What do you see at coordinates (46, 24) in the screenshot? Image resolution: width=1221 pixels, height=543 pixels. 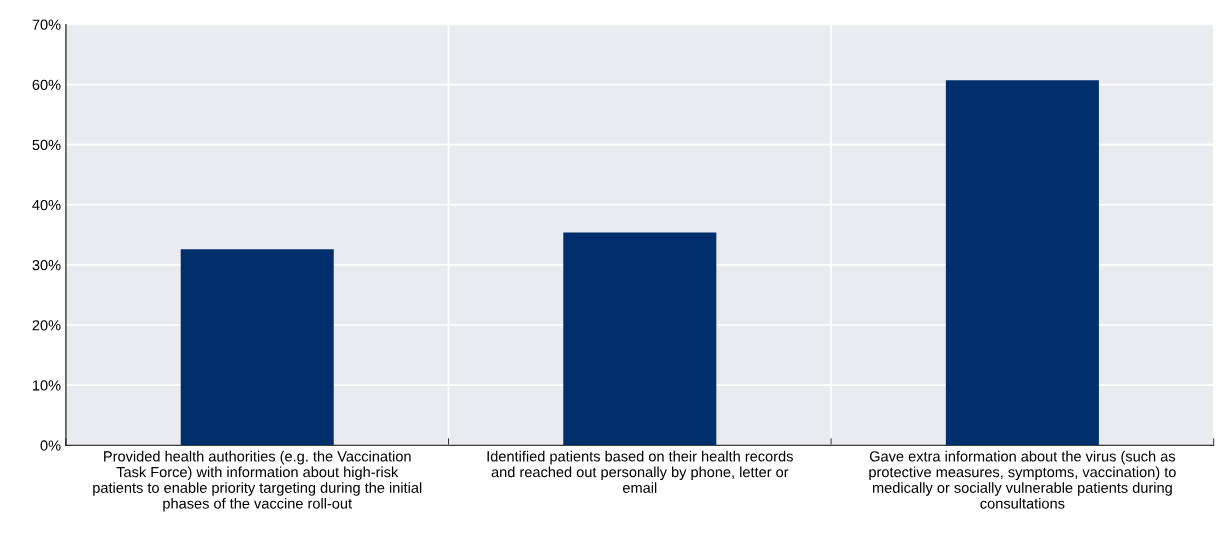 I see `y-tick-label: 70%` at bounding box center [46, 24].